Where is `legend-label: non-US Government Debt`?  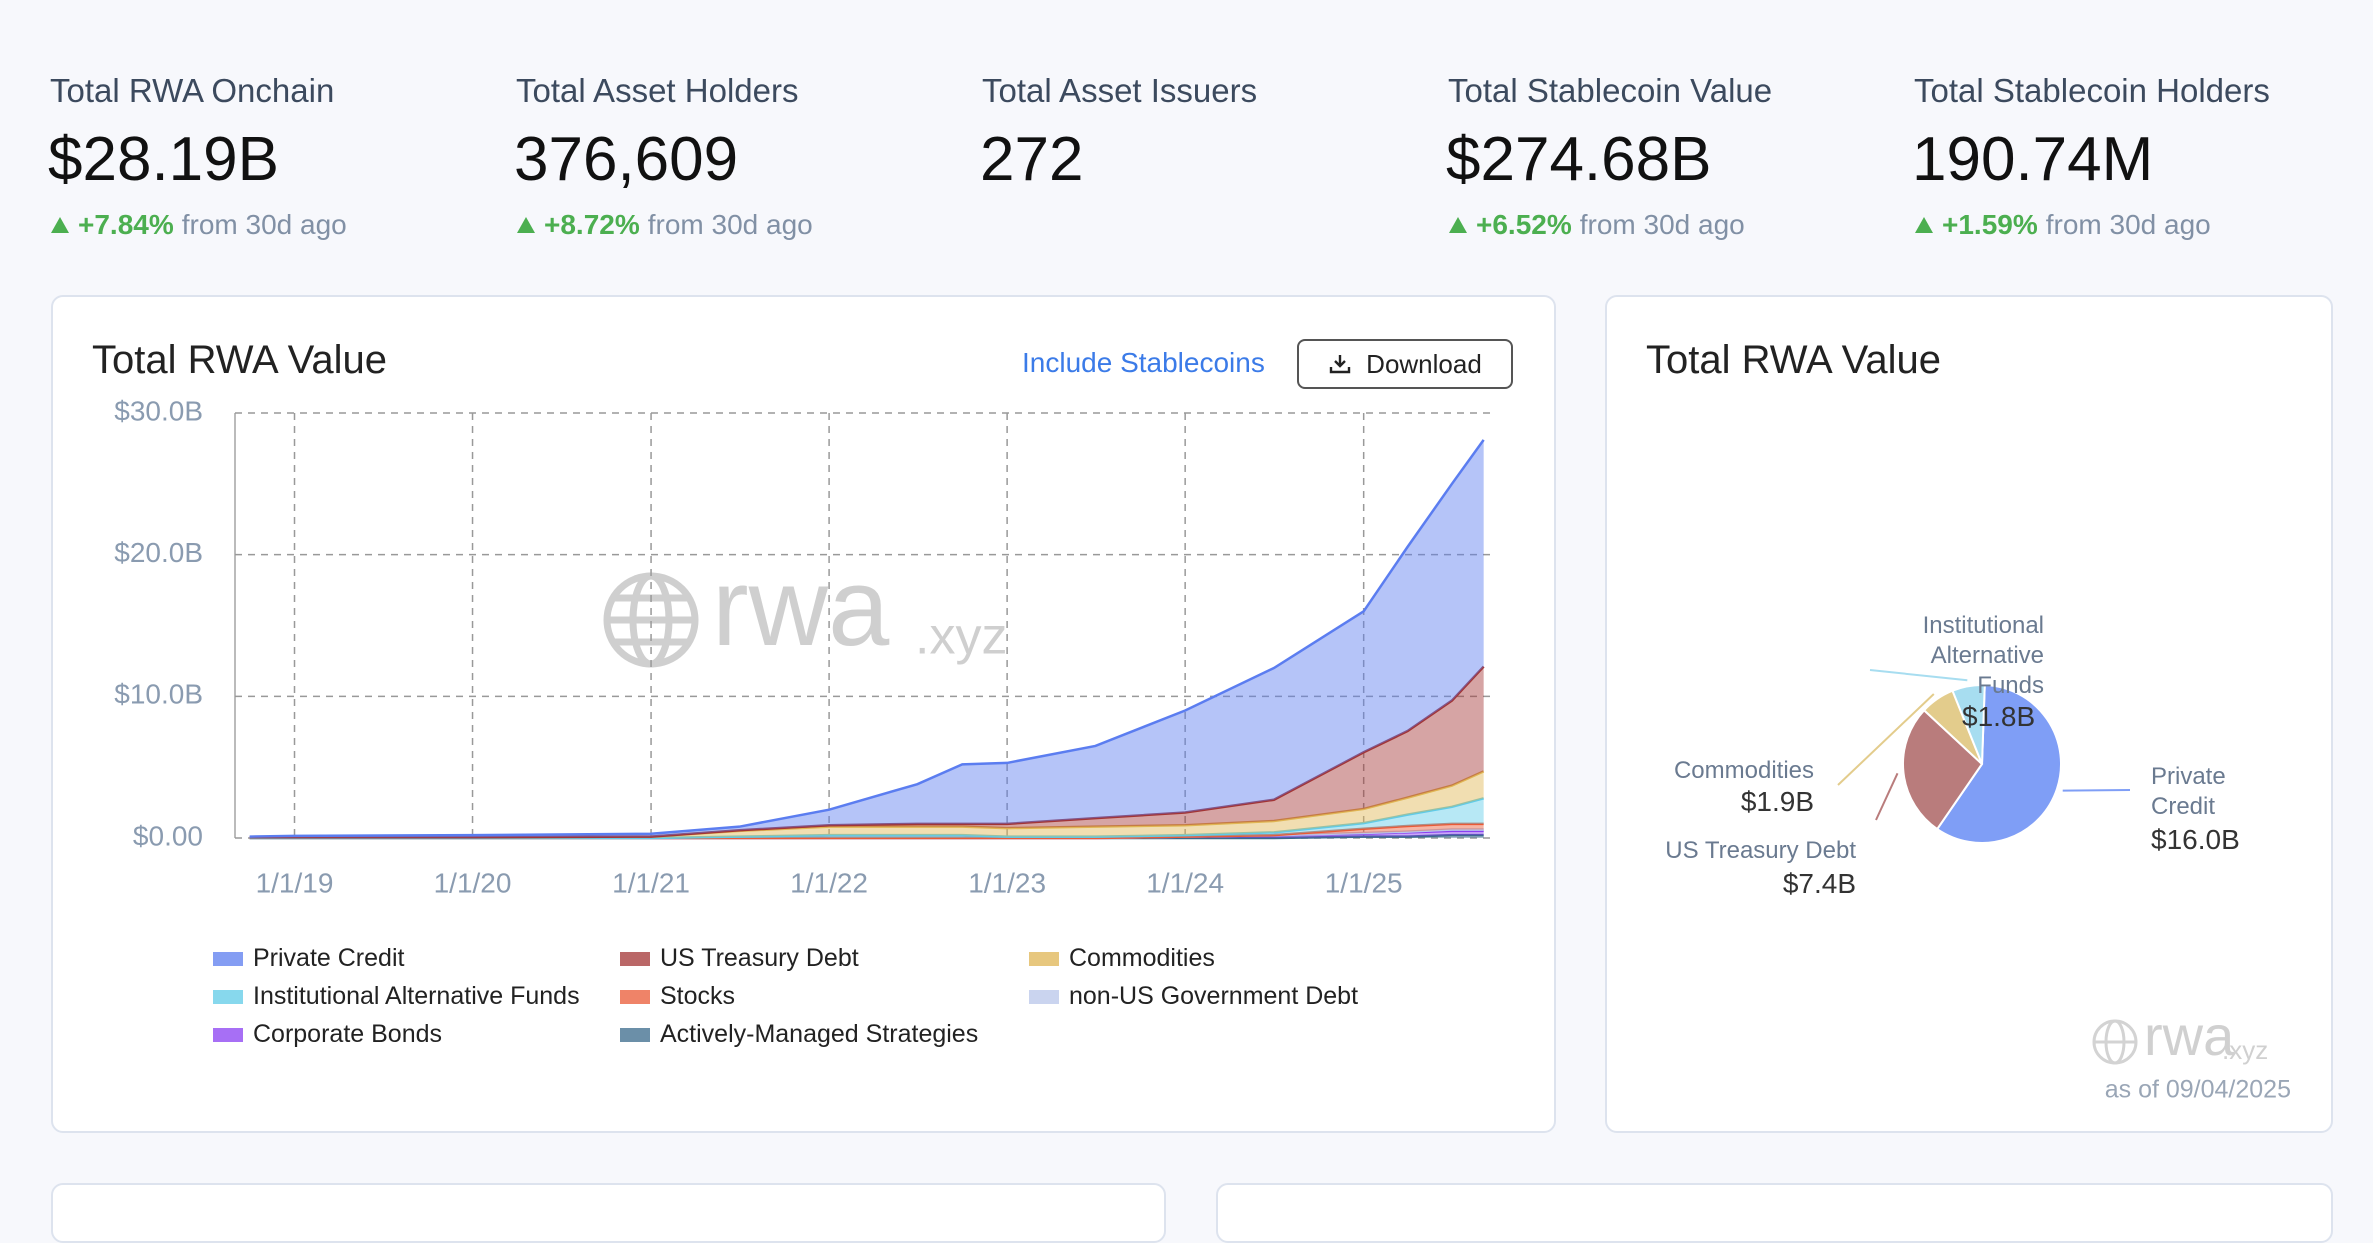 legend-label: non-US Government Debt is located at coordinates (1214, 996).